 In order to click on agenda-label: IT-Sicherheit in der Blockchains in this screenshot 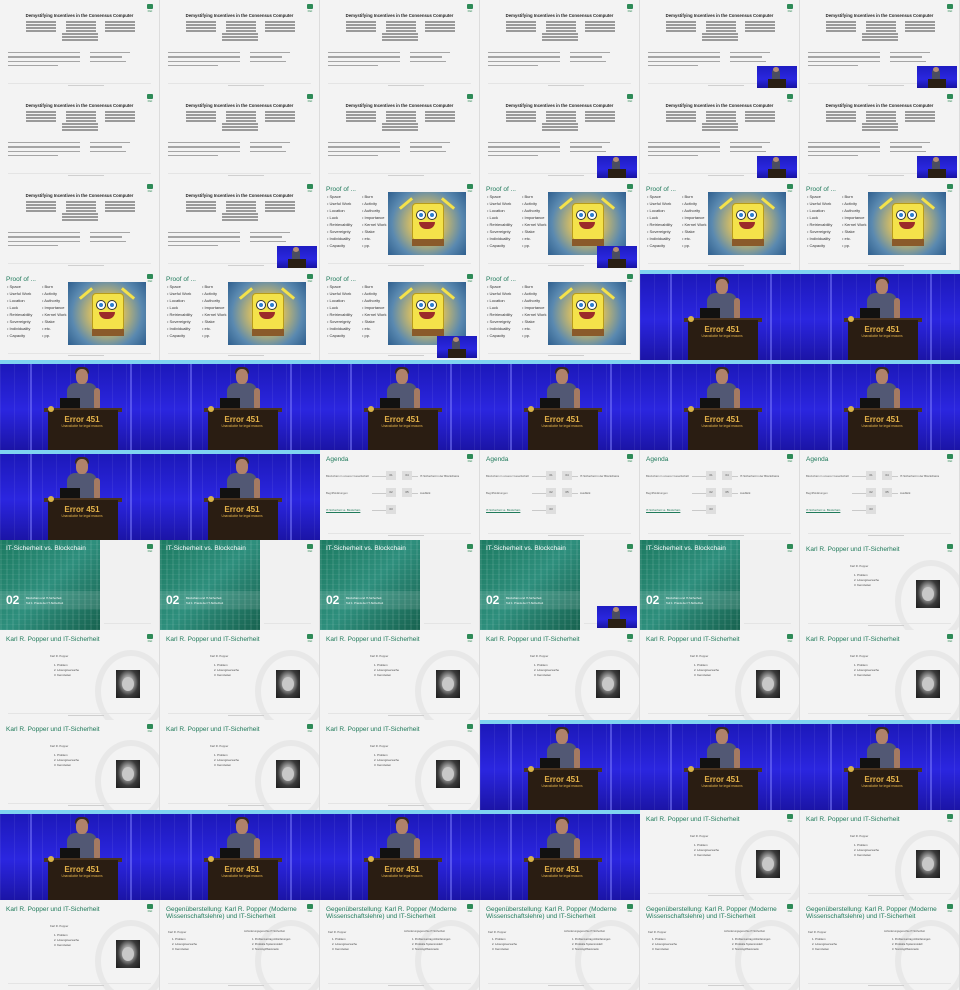, I will do `click(760, 476)`.